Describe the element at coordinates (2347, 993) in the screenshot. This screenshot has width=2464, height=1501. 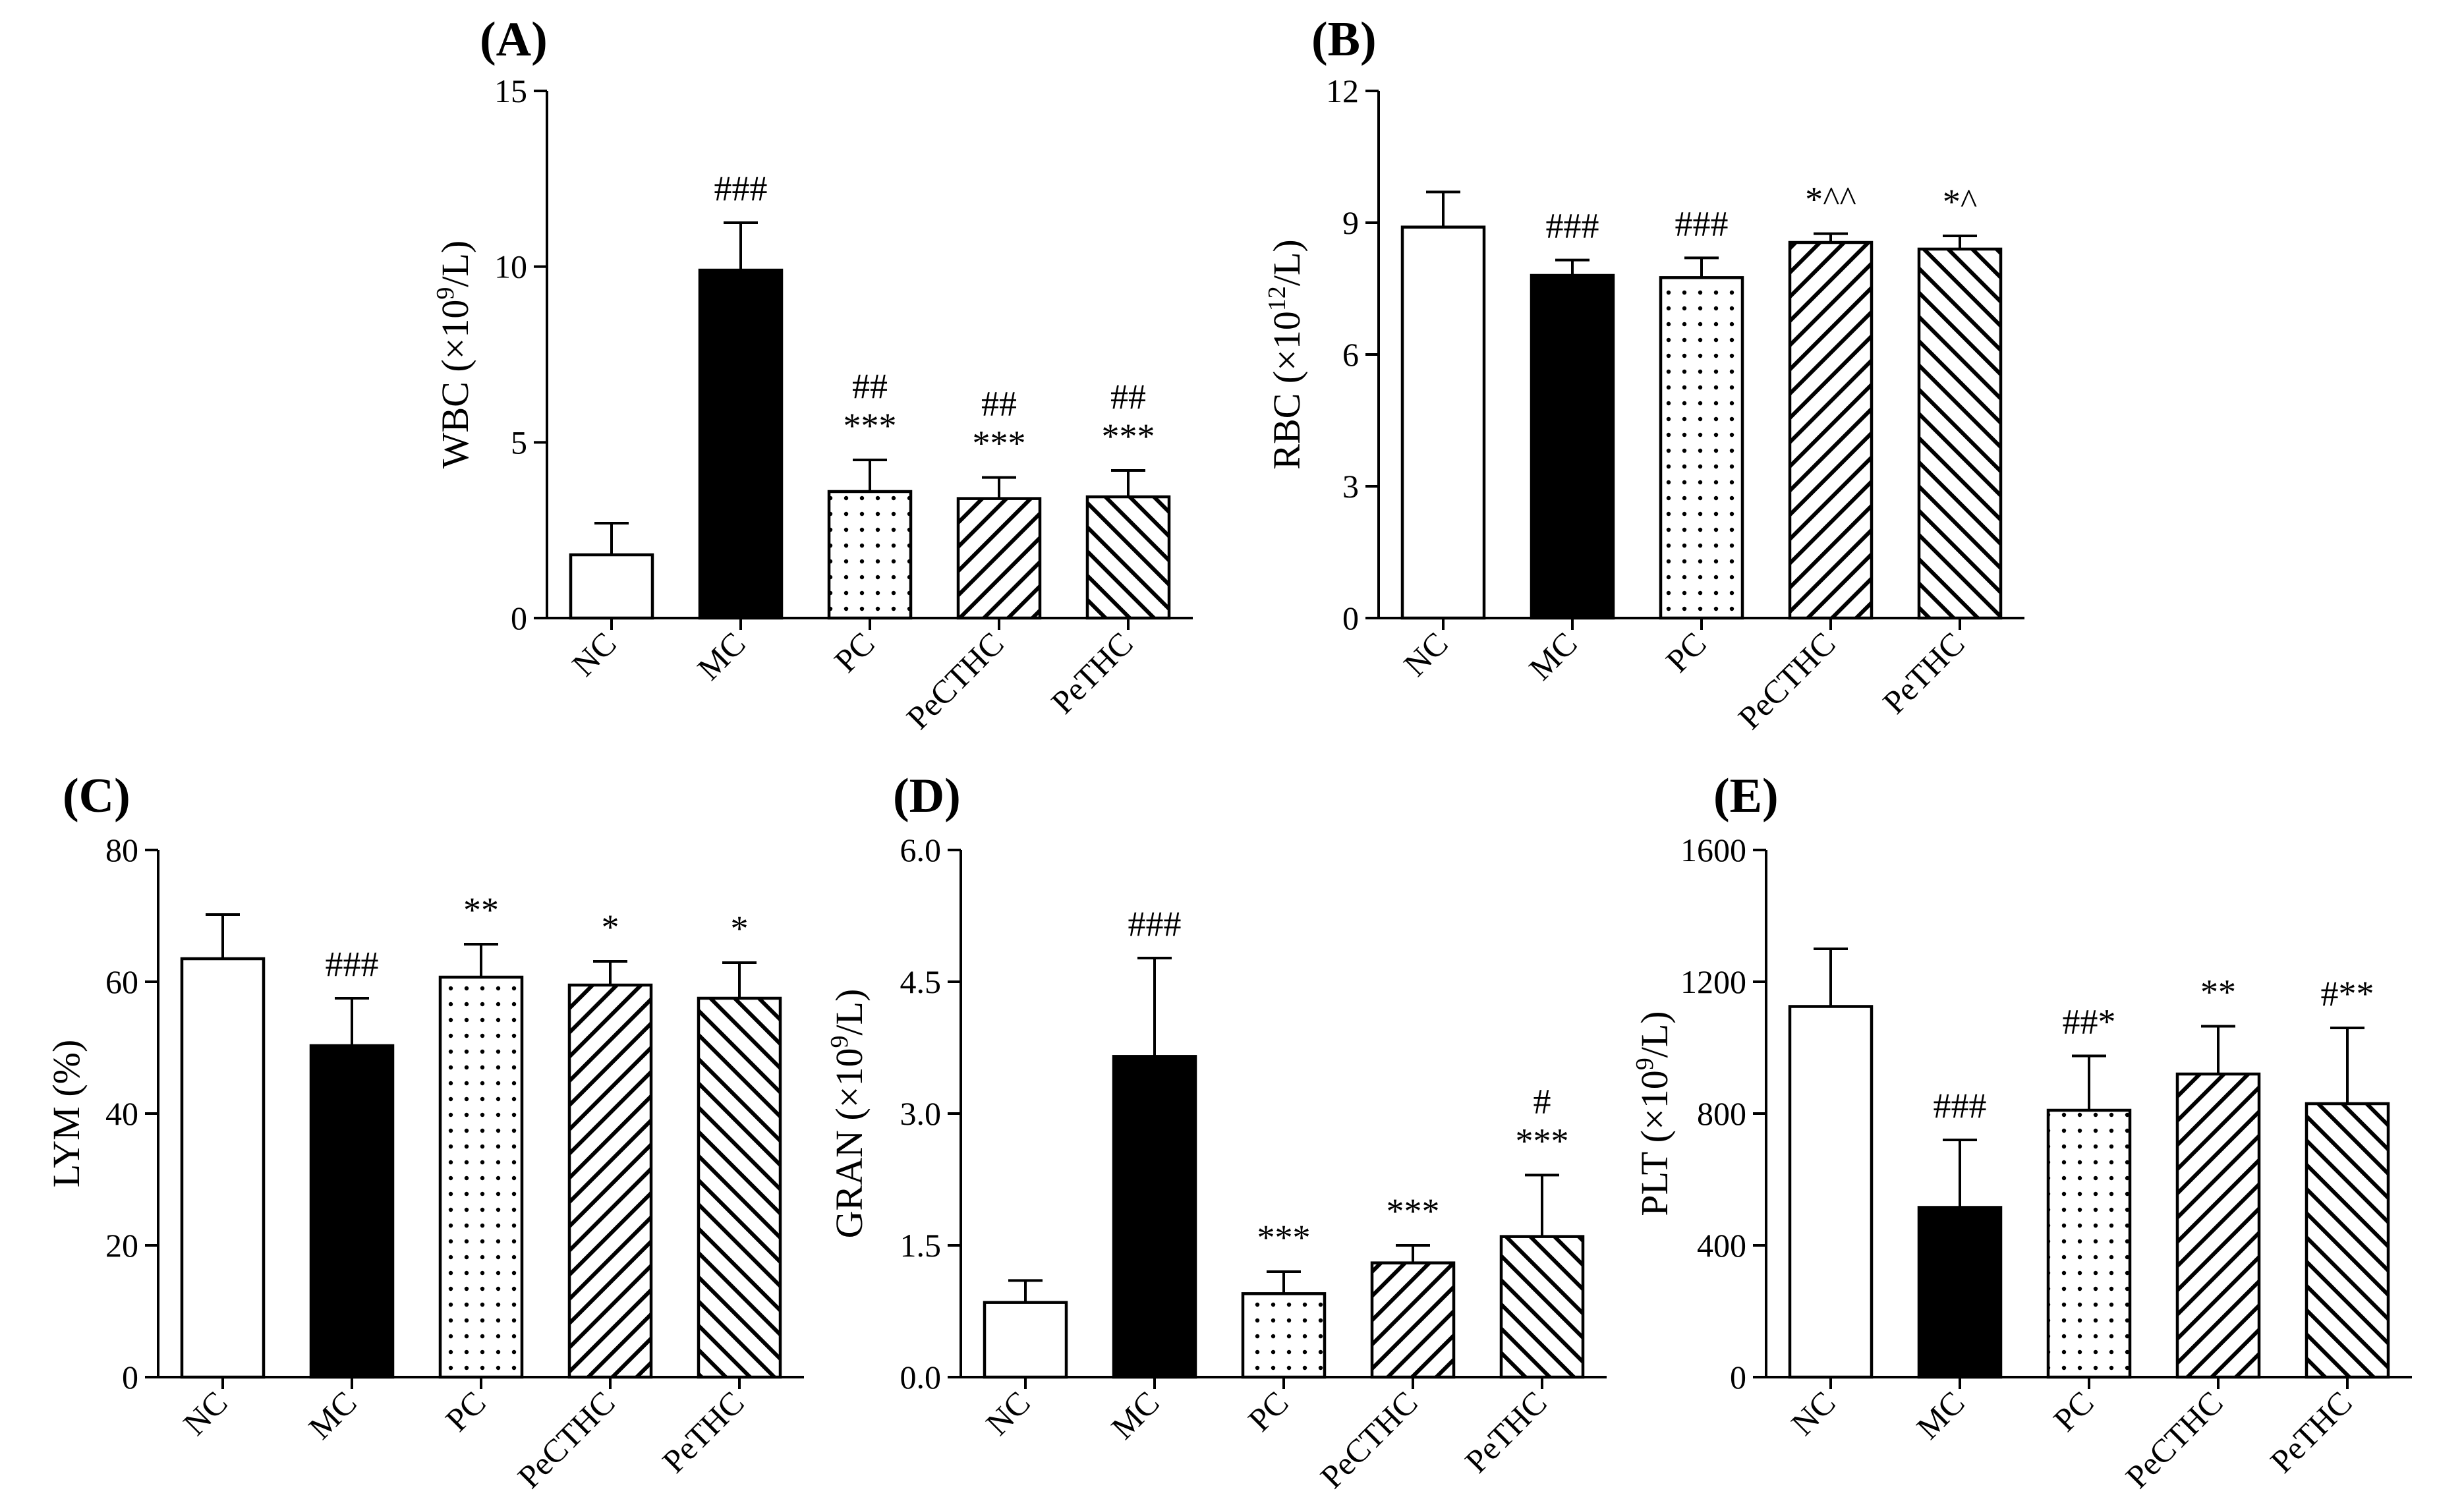
I see `significance-label: #**` at that location.